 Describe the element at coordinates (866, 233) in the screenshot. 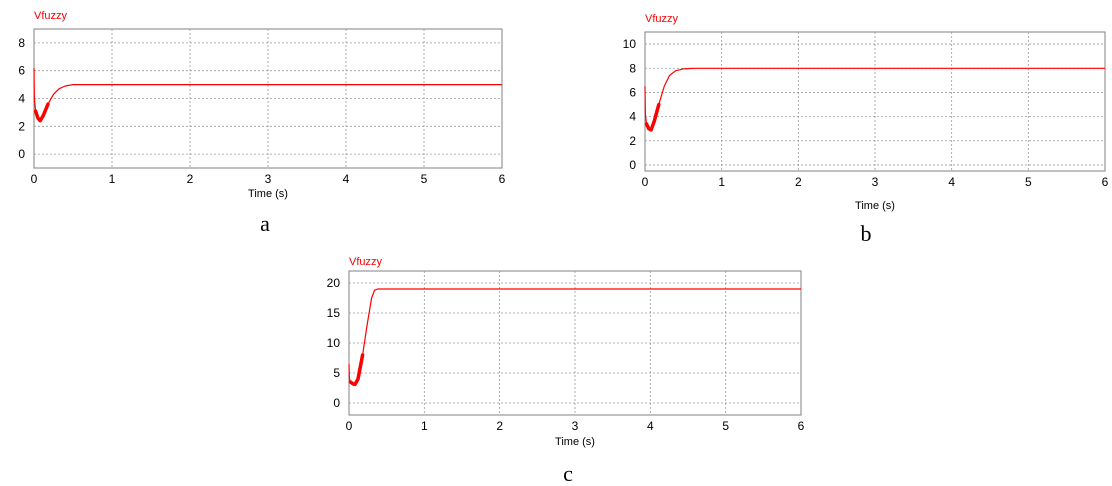

I see `panel-caption: b` at that location.